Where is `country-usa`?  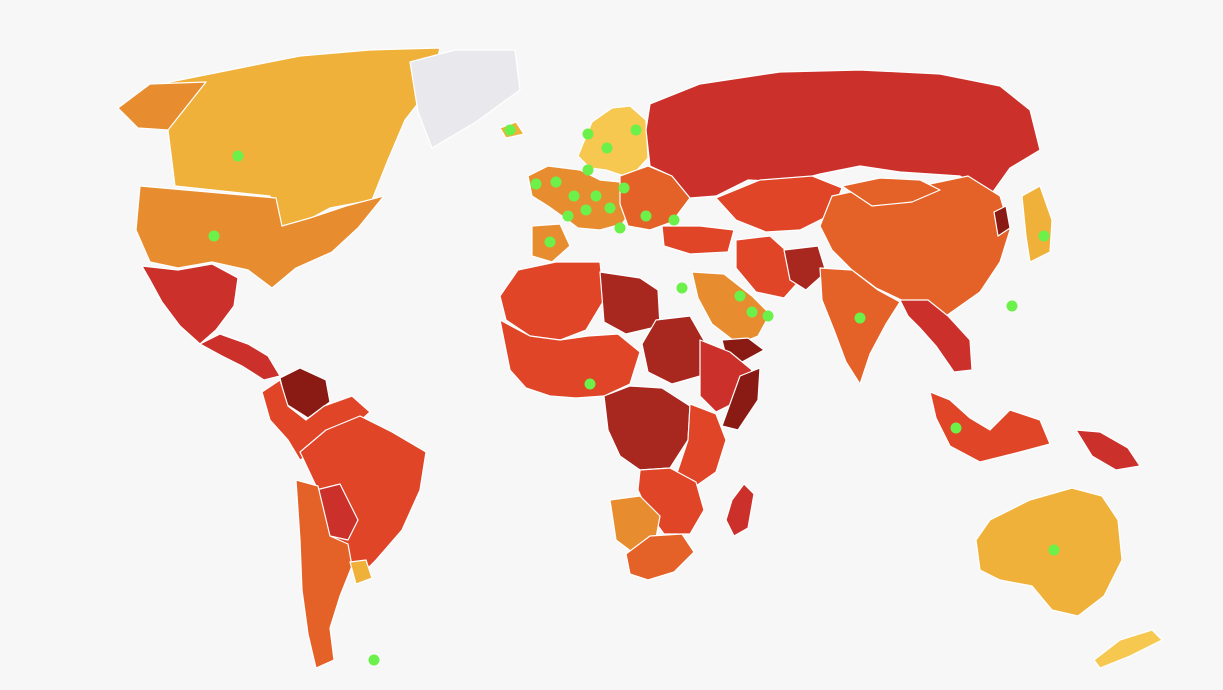 country-usa is located at coordinates (260, 237).